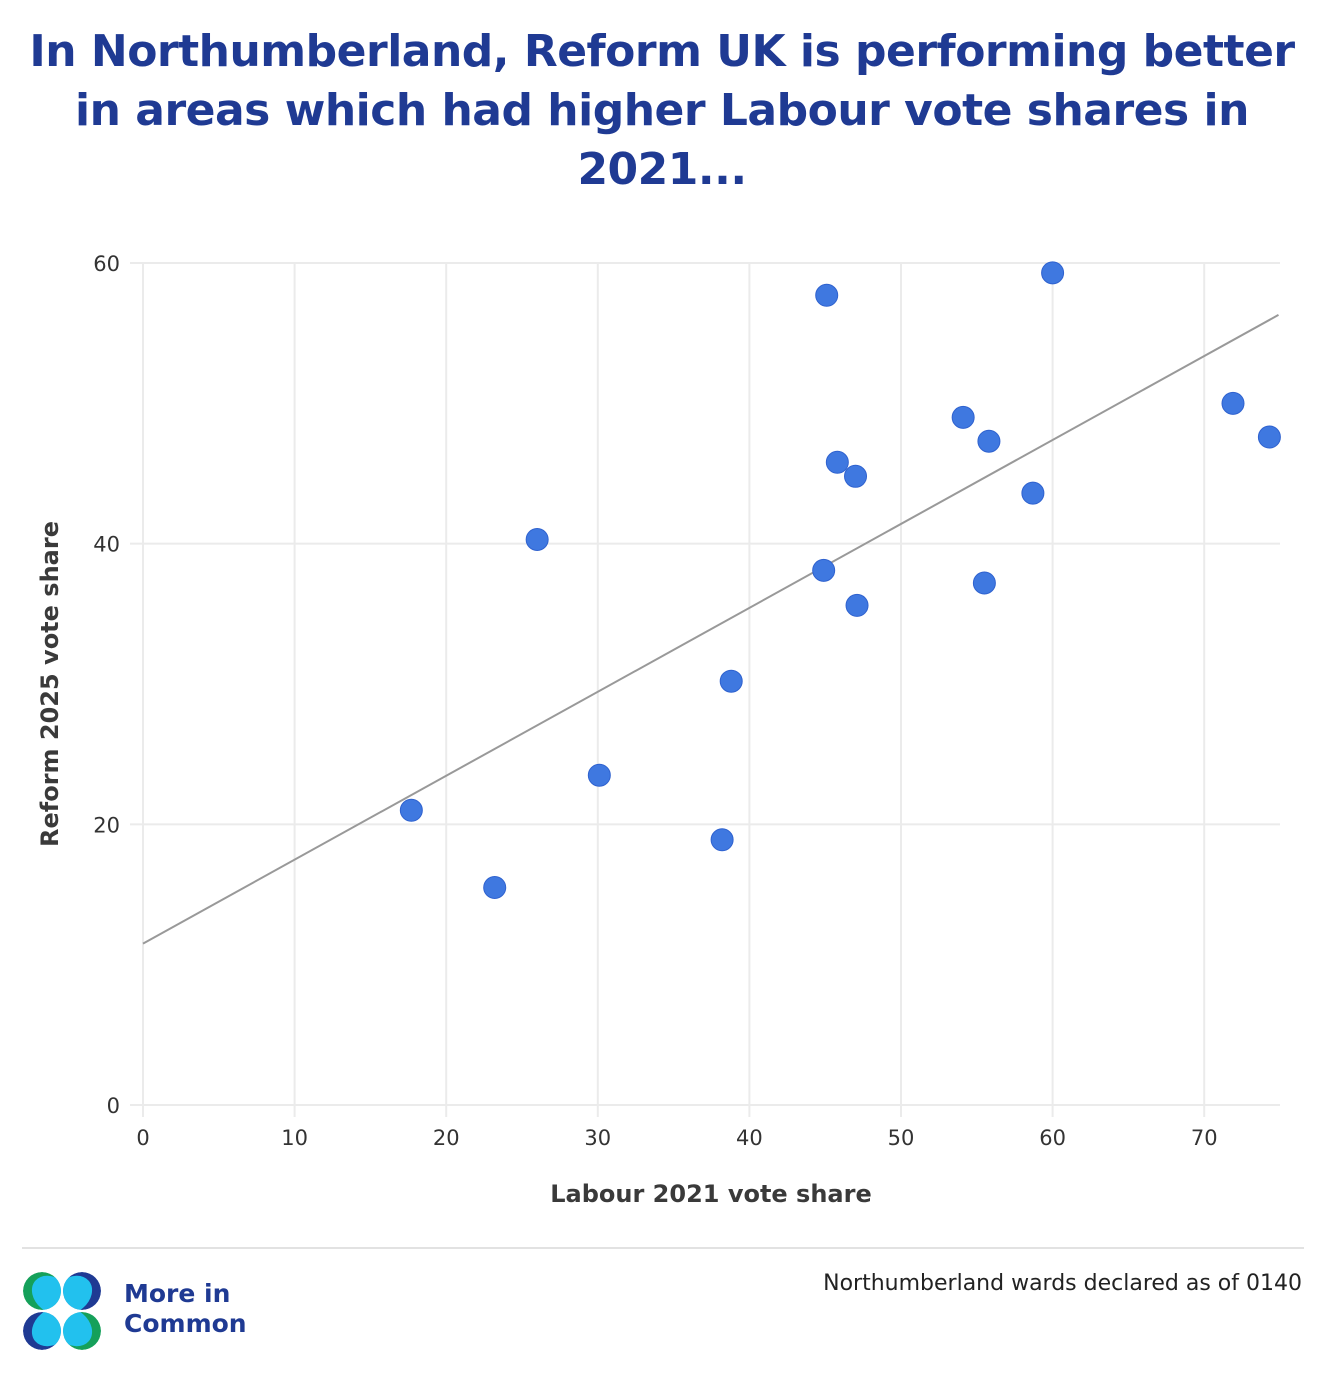 The image size is (1324, 1382). Describe the element at coordinates (106, 545) in the screenshot. I see `y-tick-label: 40` at that location.